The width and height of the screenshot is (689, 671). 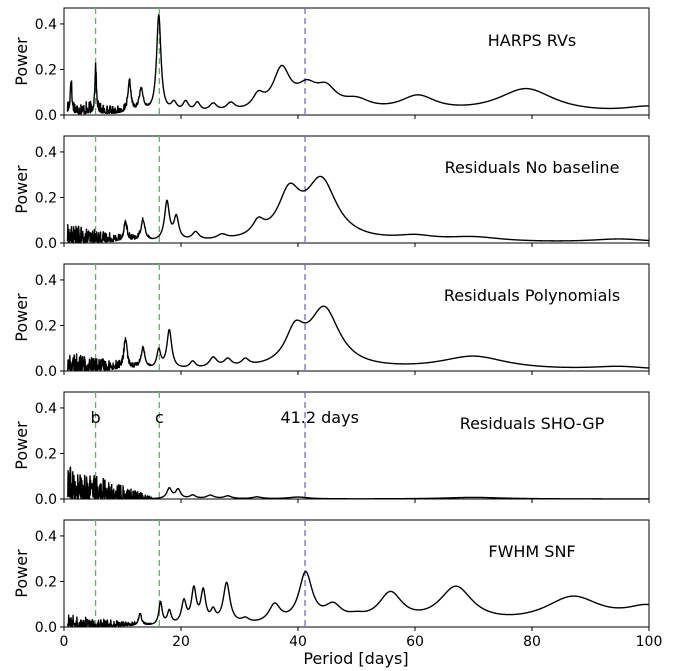 What do you see at coordinates (532, 295) in the screenshot?
I see `panel-title: Residuals Polynomials` at bounding box center [532, 295].